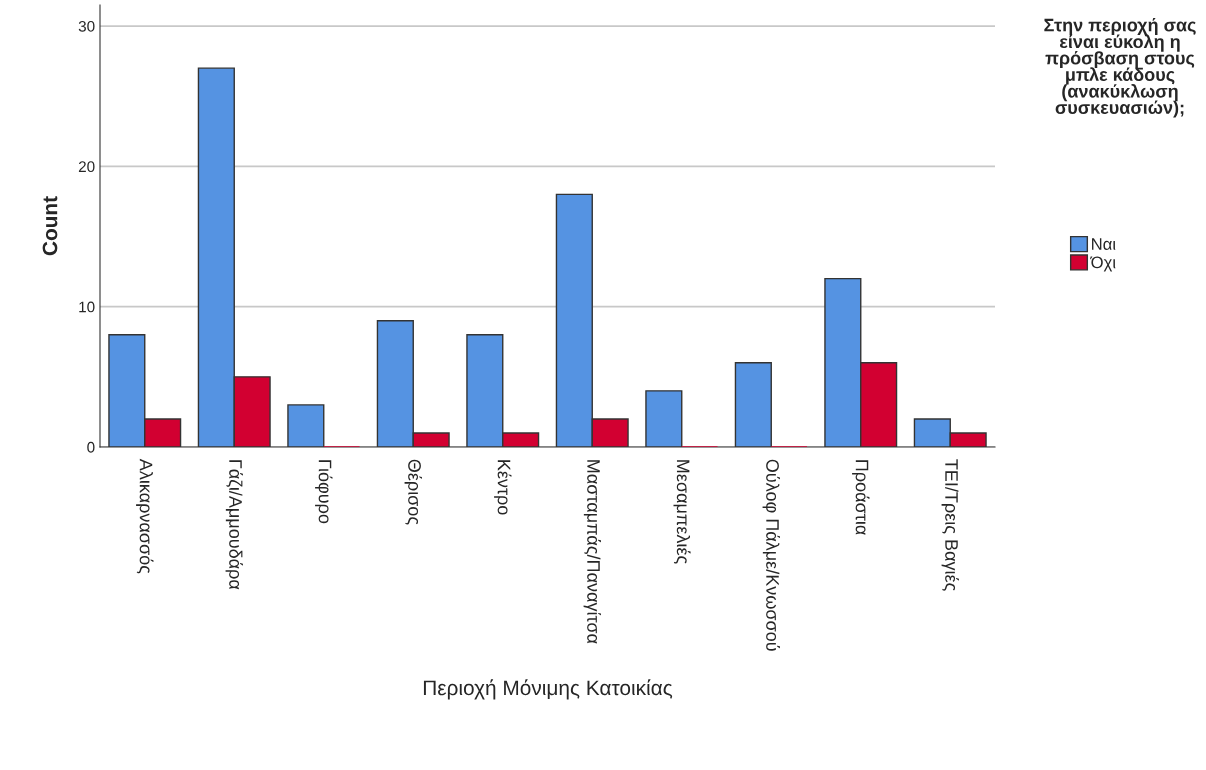 This screenshot has height=770, width=1206. Describe the element at coordinates (592, 552) in the screenshot. I see `x-tick-label: Μασταμπάς/Παναγίτσα` at that location.